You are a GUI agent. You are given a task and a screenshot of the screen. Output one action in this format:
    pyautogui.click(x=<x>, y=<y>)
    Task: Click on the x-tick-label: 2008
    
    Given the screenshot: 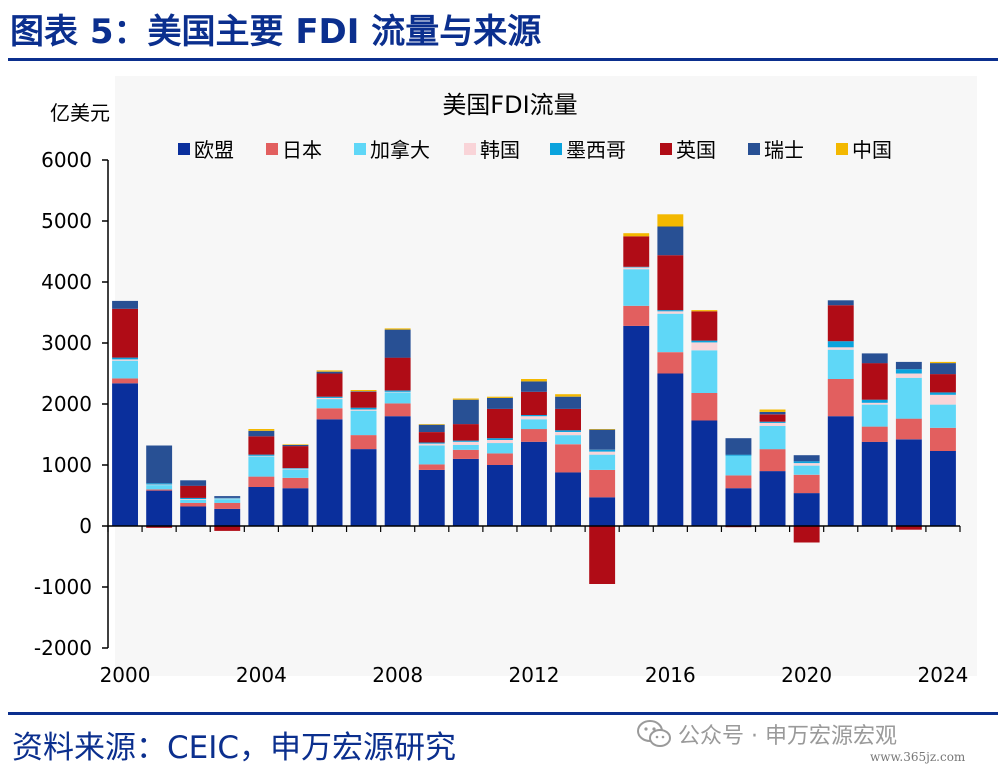 What is the action you would take?
    pyautogui.click(x=397, y=675)
    